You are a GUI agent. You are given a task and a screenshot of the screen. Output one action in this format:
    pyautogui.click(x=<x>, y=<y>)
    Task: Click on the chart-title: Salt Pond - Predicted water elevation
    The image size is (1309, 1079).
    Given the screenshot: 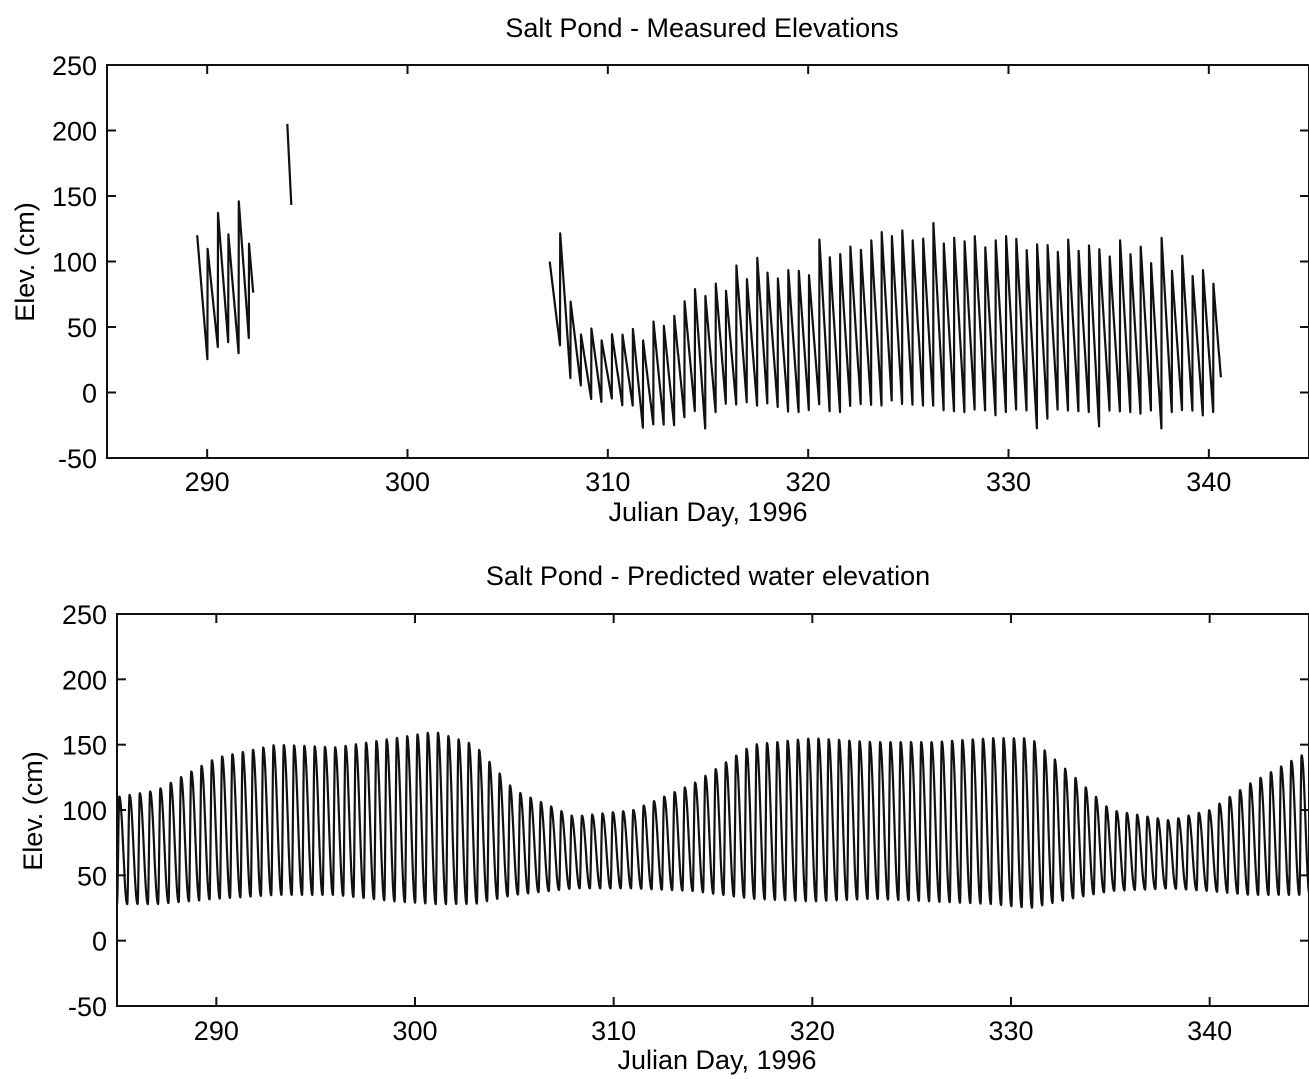 What is the action you would take?
    pyautogui.click(x=708, y=576)
    